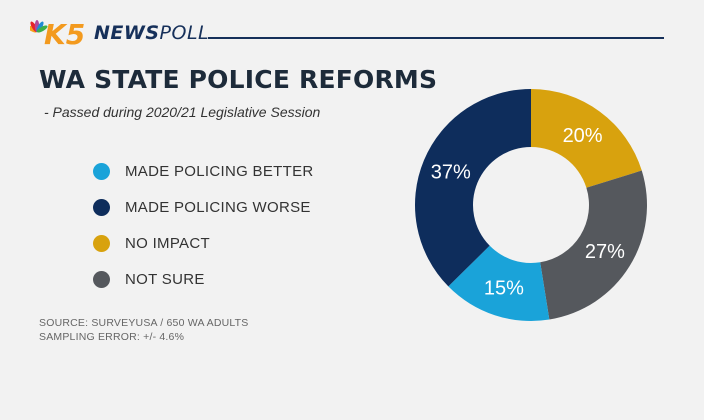 The image size is (704, 420). I want to click on slice-no-impact, so click(586, 138).